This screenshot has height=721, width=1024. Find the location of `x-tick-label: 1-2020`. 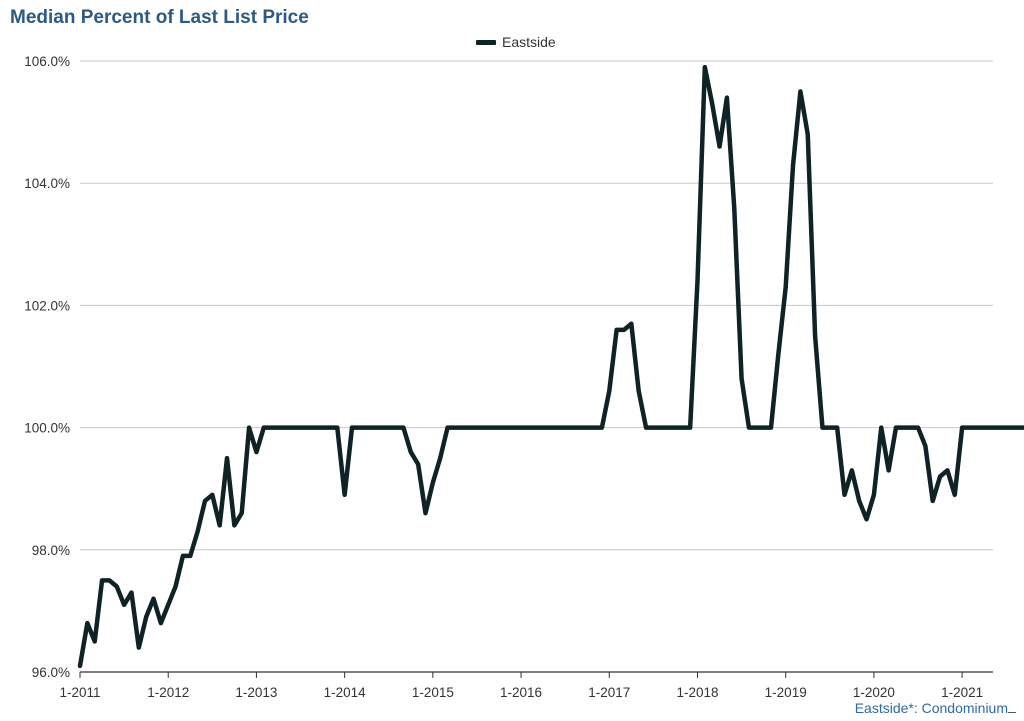

x-tick-label: 1-2020 is located at coordinates (874, 692).